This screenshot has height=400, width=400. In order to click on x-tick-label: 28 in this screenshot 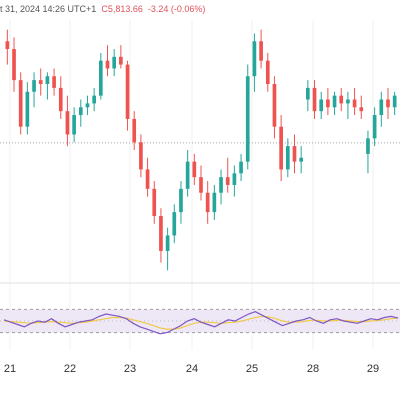, I will do `click(313, 369)`.